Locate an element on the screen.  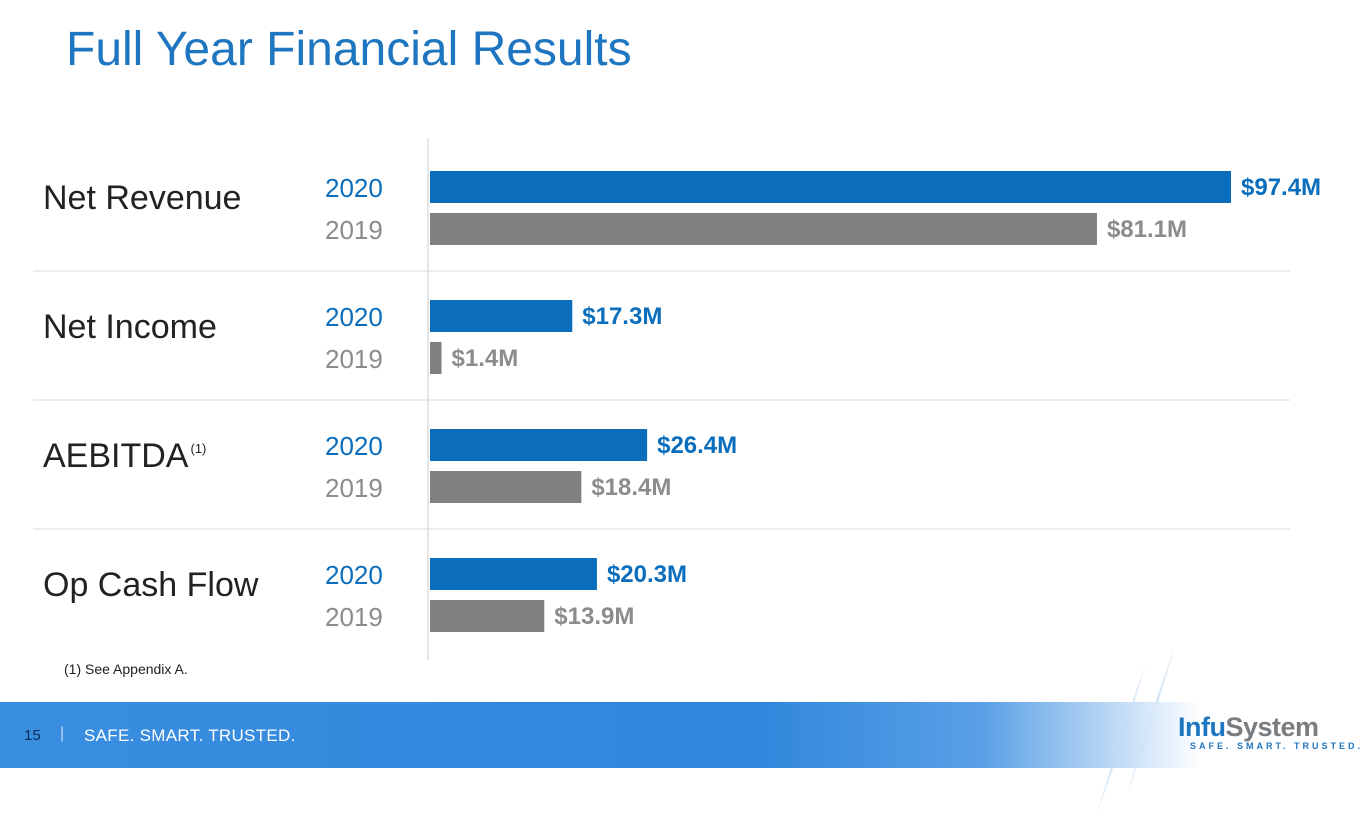
category-label: AEBITDA is located at coordinates (116, 456).